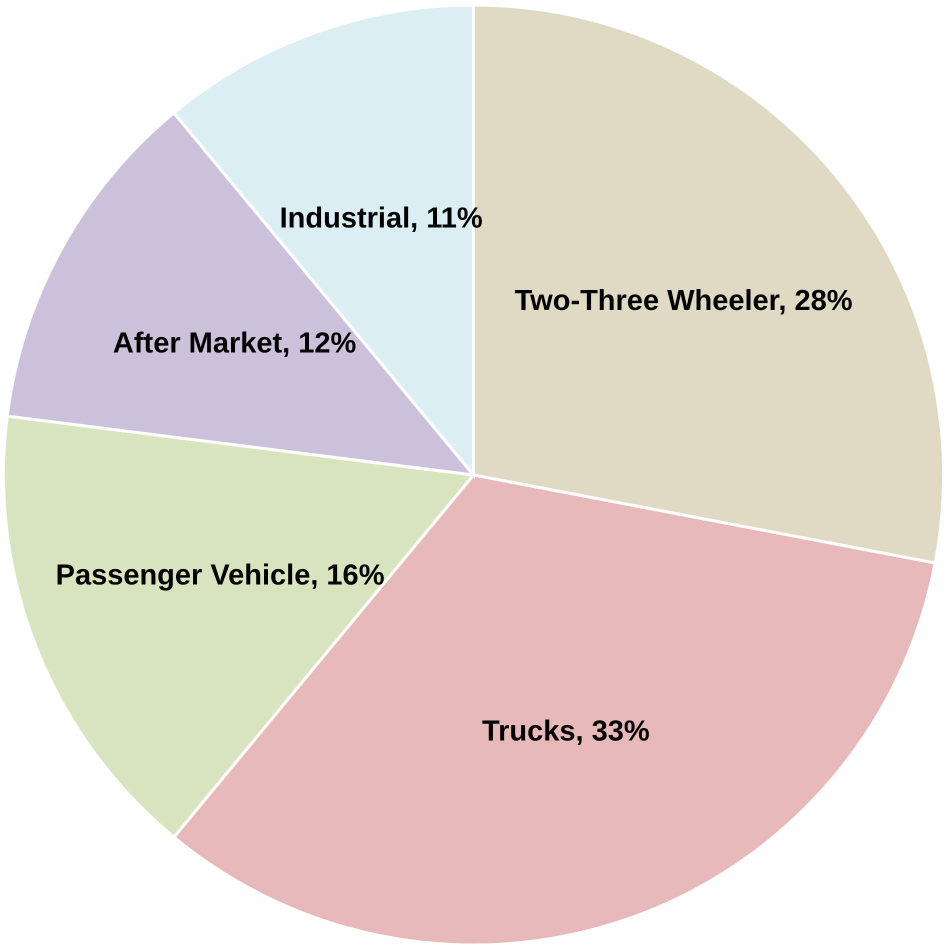  Describe the element at coordinates (683, 301) in the screenshot. I see `slice-label: Two-Three Wheeler, 28%` at that location.